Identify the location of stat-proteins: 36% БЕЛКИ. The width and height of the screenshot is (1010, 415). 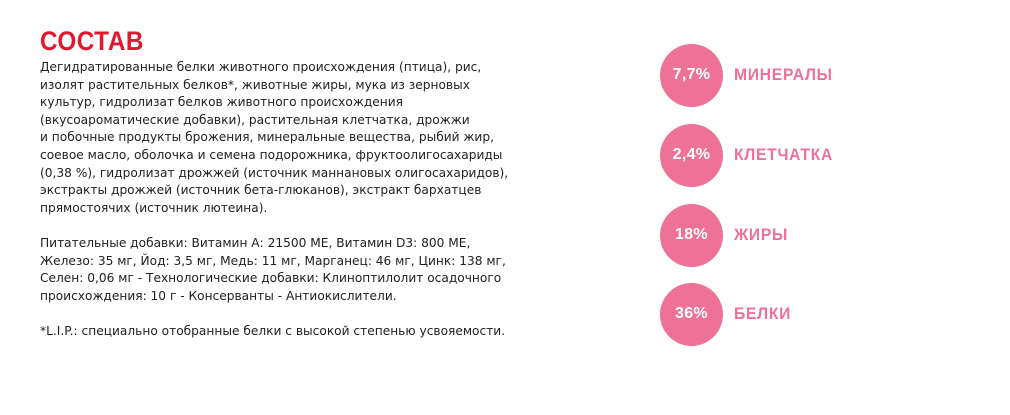
(728, 314).